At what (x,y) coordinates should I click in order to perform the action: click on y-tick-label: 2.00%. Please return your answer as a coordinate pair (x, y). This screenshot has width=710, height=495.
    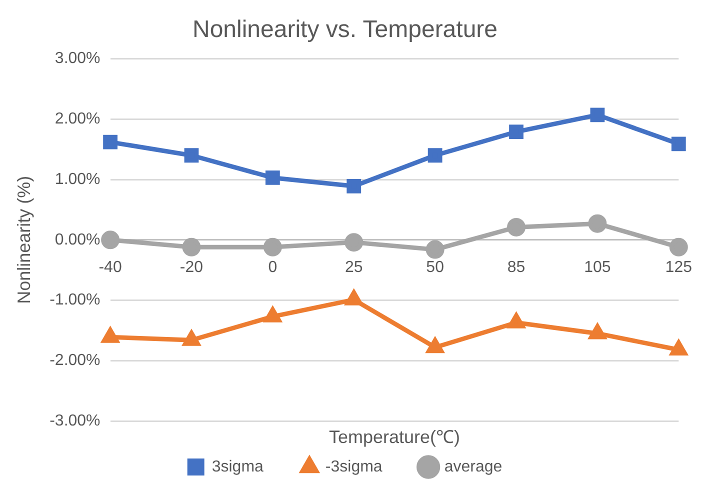
    Looking at the image, I should click on (77, 119).